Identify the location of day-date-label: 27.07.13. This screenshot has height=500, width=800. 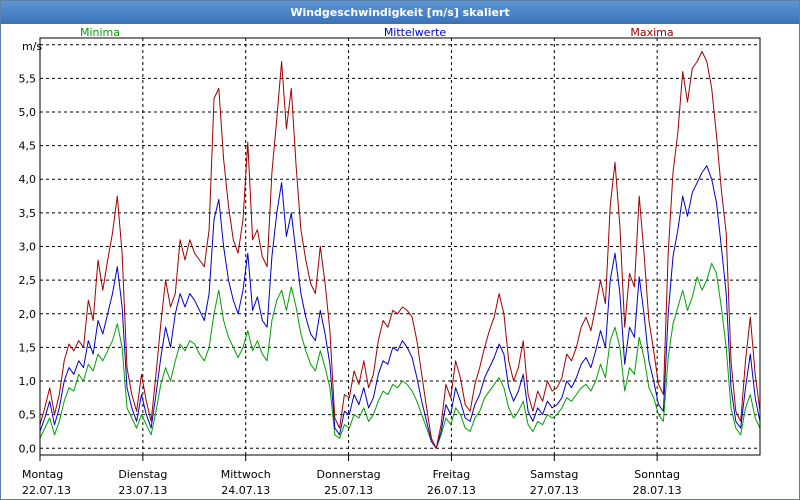
(554, 490).